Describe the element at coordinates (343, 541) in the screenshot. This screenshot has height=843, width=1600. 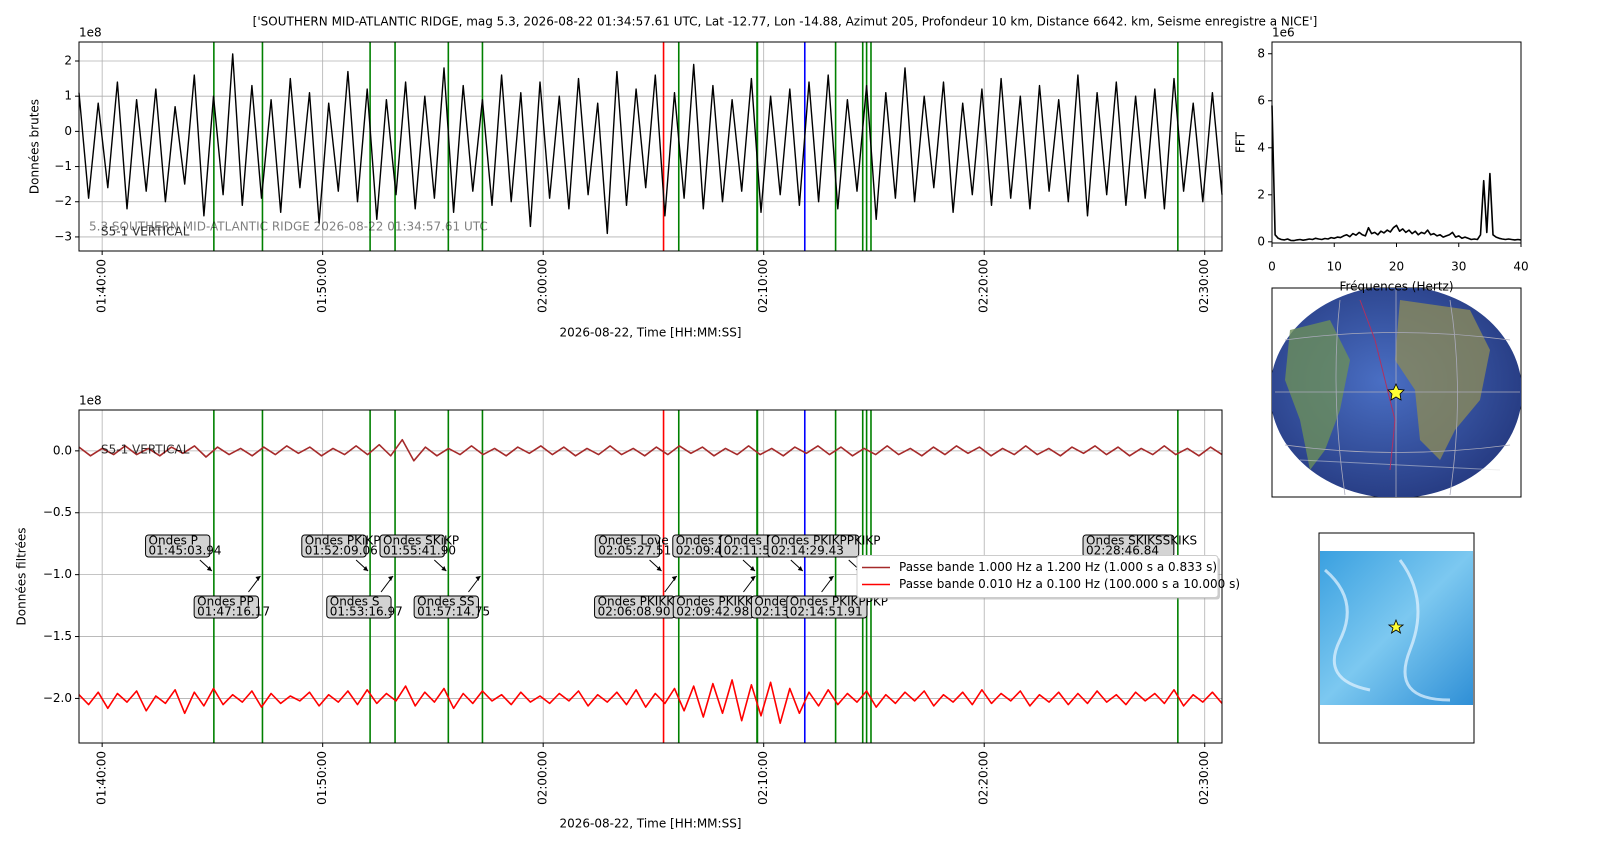
I see `annotation-name: Ondes PKiKP` at that location.